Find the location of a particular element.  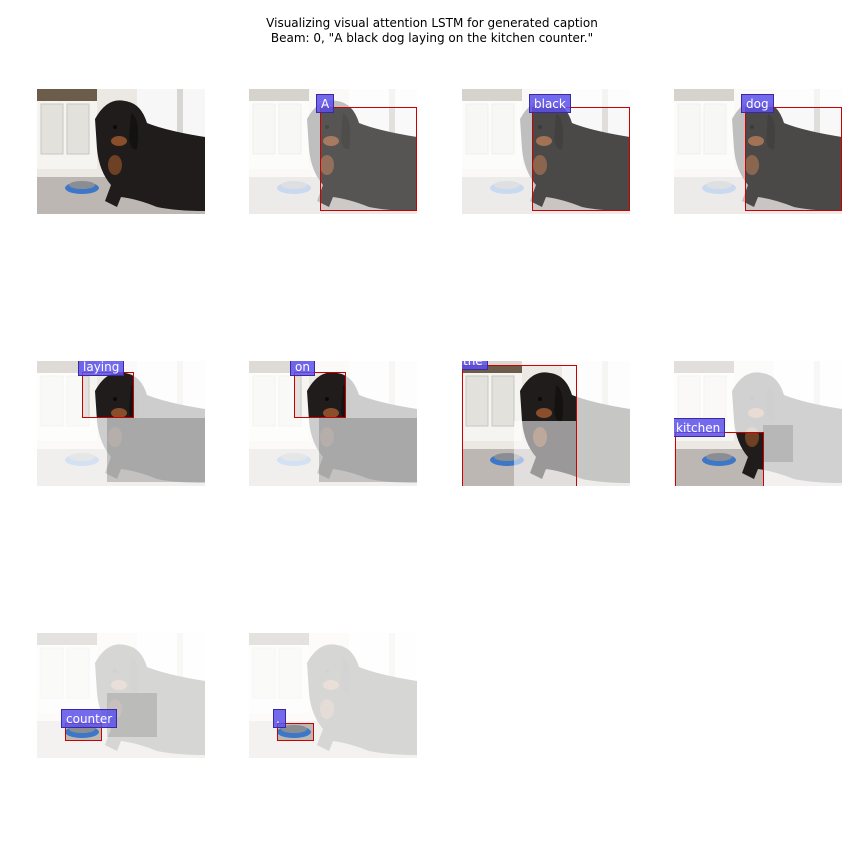

attention-panel-6: the is located at coordinates (546, 423).